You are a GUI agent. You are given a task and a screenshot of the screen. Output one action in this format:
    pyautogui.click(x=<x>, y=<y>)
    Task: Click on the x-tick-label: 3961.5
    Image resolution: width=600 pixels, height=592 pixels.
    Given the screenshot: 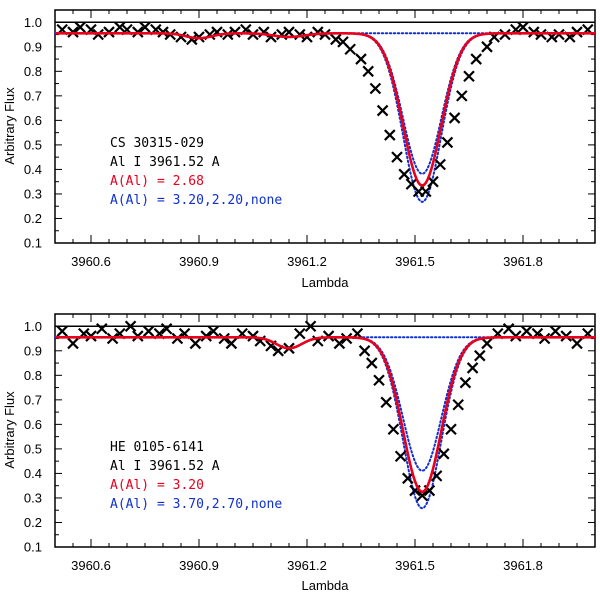 What is the action you would take?
    pyautogui.click(x=415, y=261)
    